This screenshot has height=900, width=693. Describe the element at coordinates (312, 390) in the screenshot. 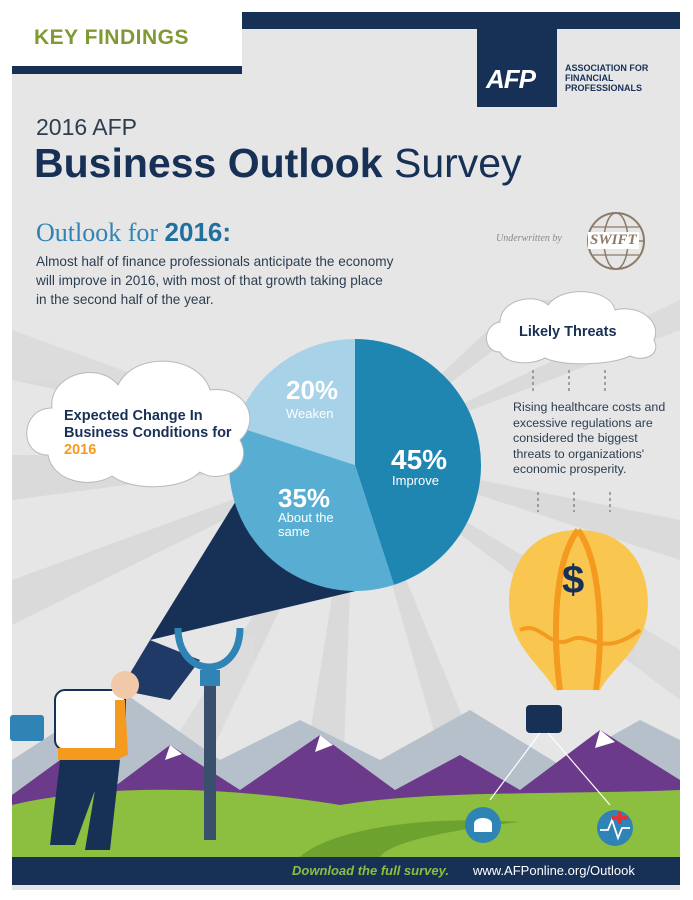

I see `slice-weaken-pct: 20%` at that location.